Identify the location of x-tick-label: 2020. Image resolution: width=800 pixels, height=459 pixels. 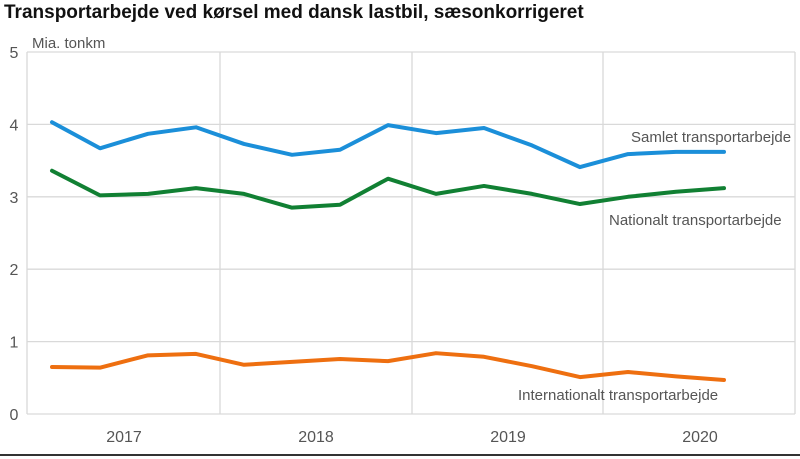
(700, 437).